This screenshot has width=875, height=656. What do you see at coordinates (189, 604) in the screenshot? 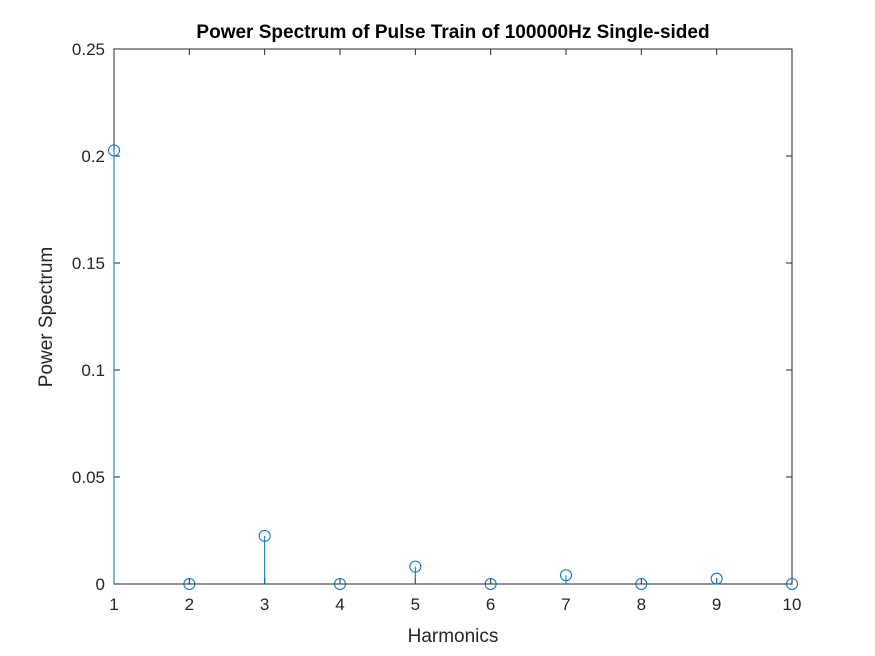
I see `x-tick-label: 2` at bounding box center [189, 604].